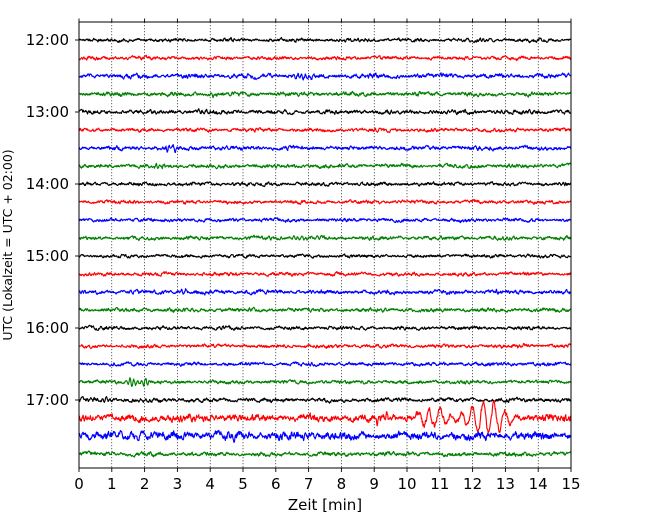 This screenshot has height=520, width=650. What do you see at coordinates (243, 484) in the screenshot?
I see `x-tick-label-5: 5` at bounding box center [243, 484].